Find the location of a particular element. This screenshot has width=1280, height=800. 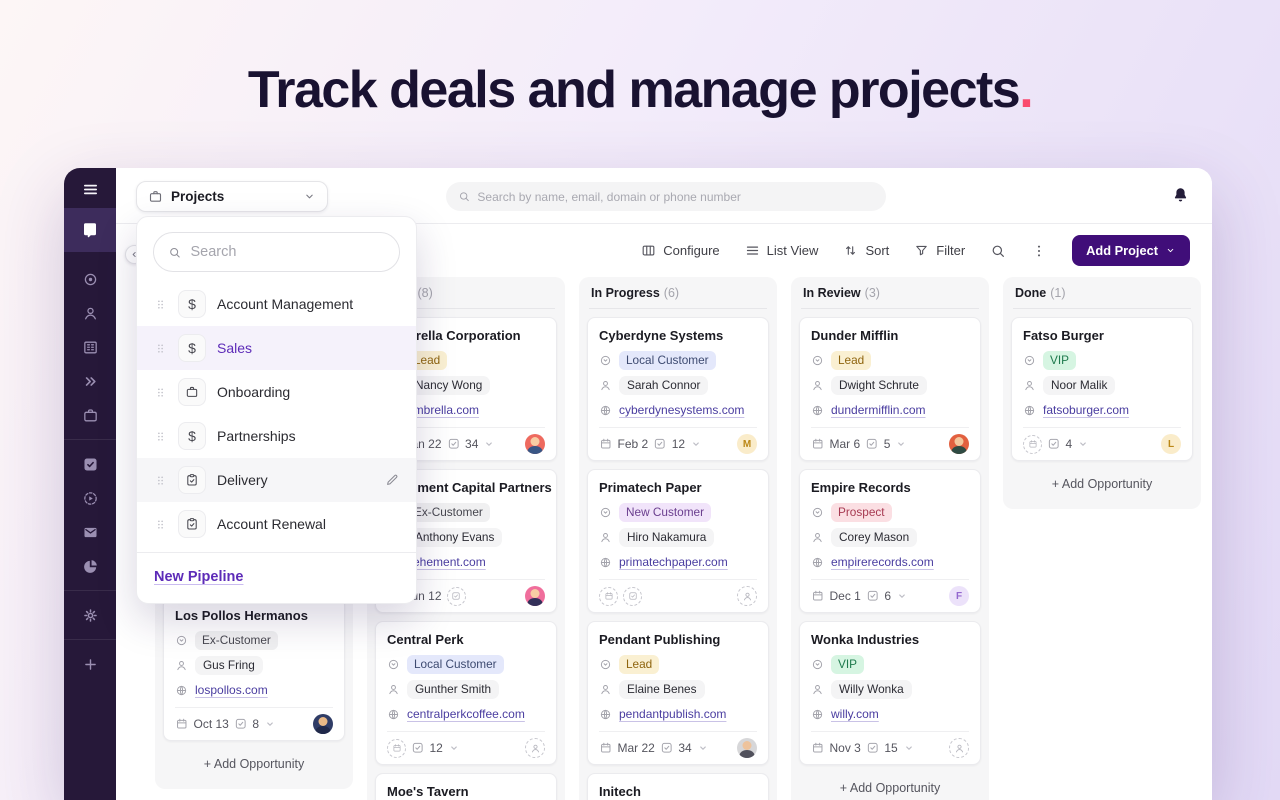

company-name: Fatso Burger is located at coordinates (1063, 335).